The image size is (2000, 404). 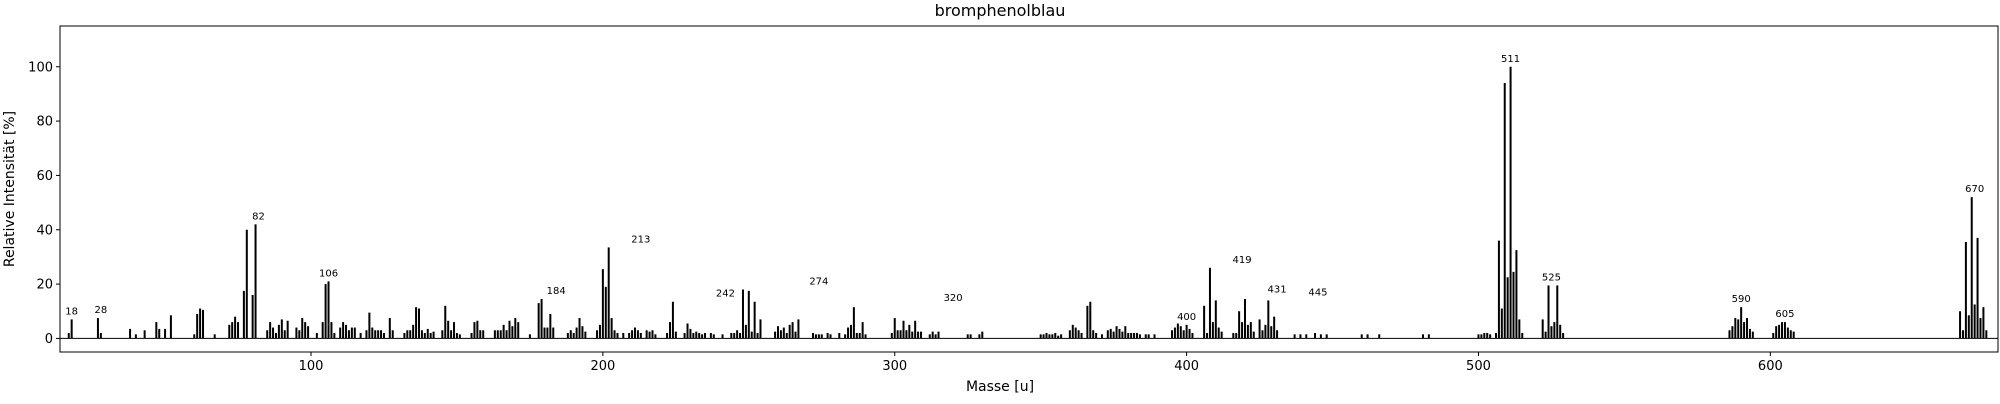 What do you see at coordinates (100, 310) in the screenshot?
I see `peak-label: 28` at bounding box center [100, 310].